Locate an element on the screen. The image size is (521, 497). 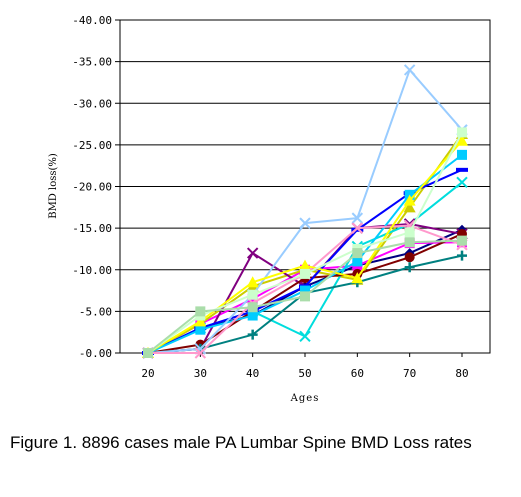
x-tick-label: 80 is located at coordinates (461, 373).